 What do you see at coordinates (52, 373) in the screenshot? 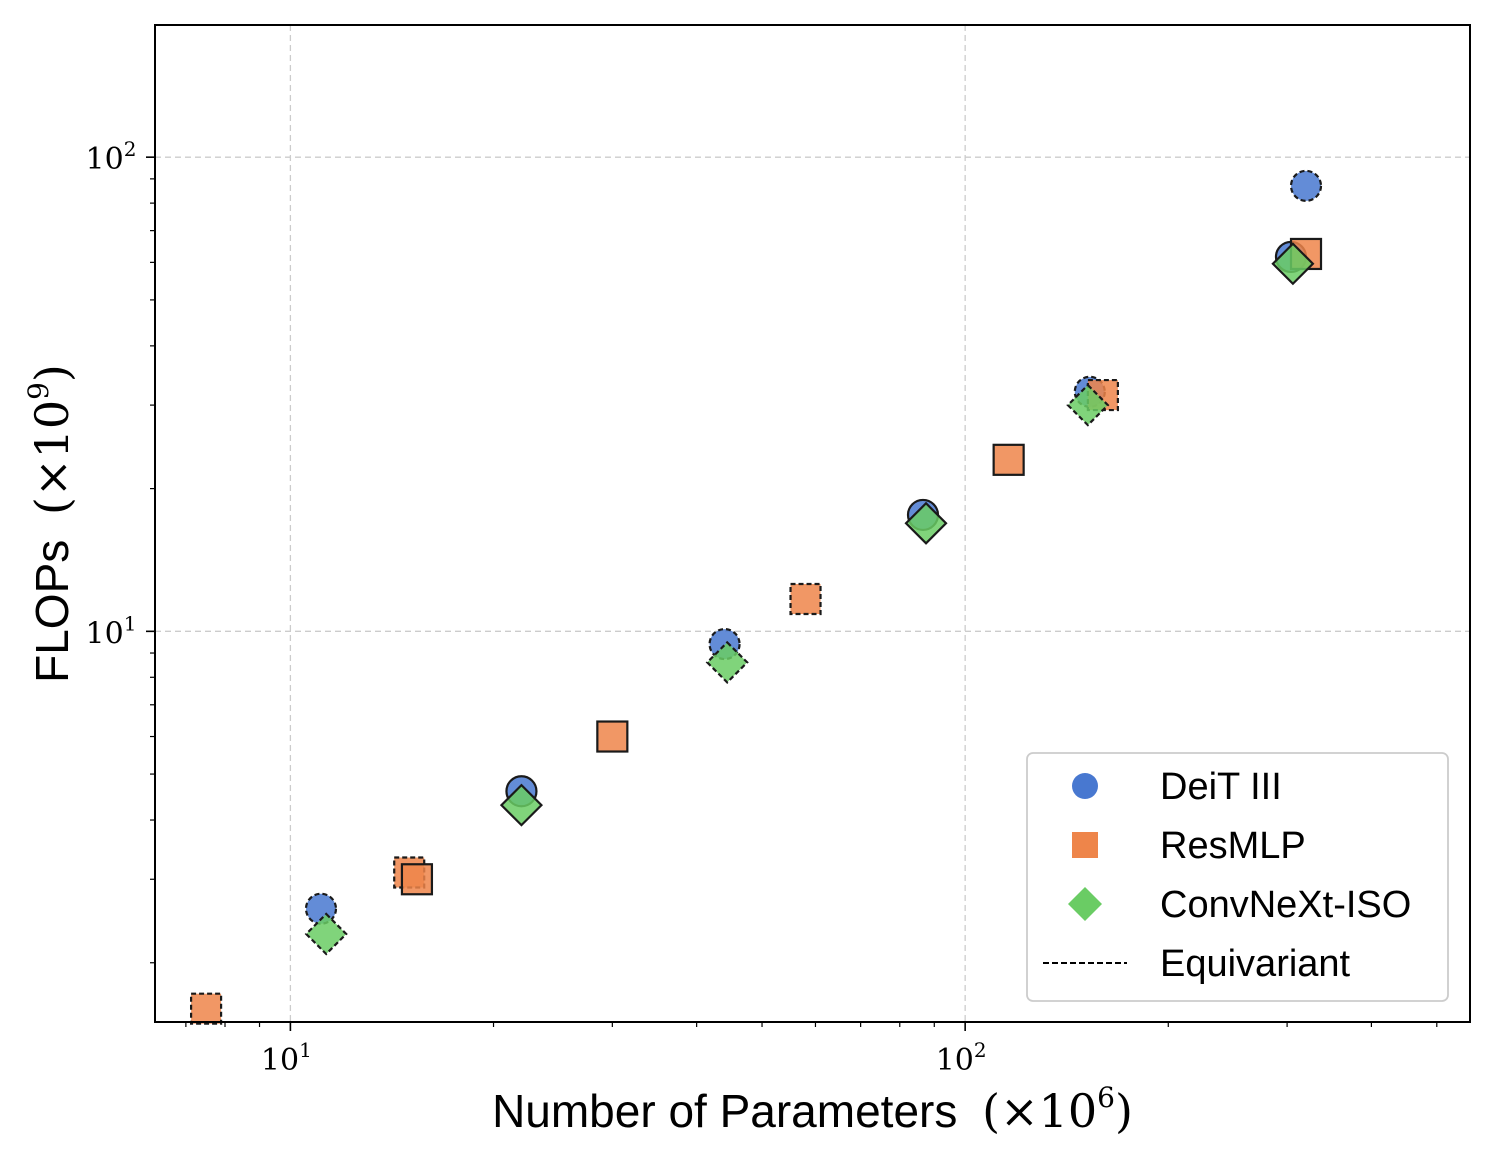
I see `y-axis-unit-close: )` at bounding box center [52, 373].